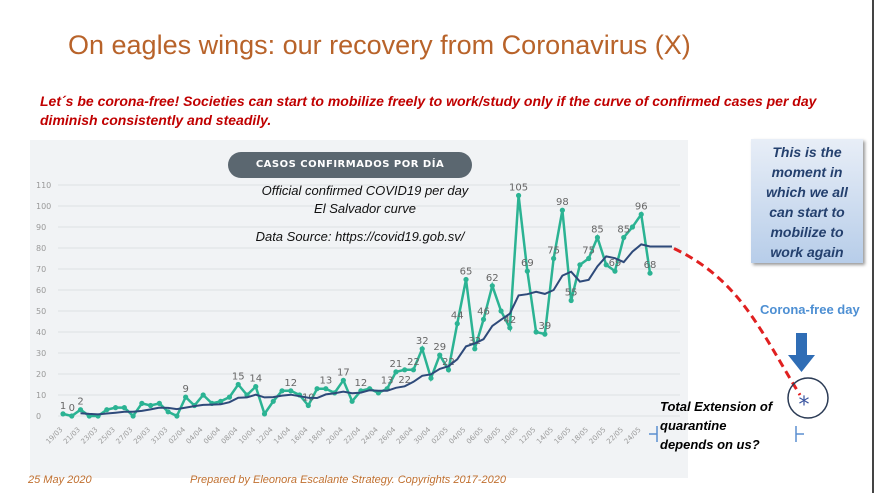 The image size is (877, 493). Describe the element at coordinates (290, 383) in the screenshot. I see `data-label: 12` at that location.